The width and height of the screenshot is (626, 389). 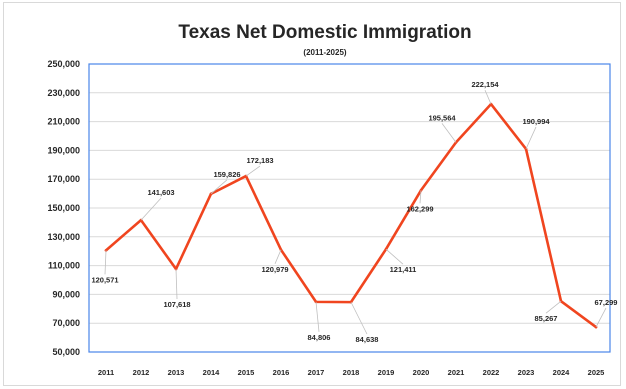 What do you see at coordinates (66, 323) in the screenshot?
I see `y-tick-label: 70,000` at bounding box center [66, 323].